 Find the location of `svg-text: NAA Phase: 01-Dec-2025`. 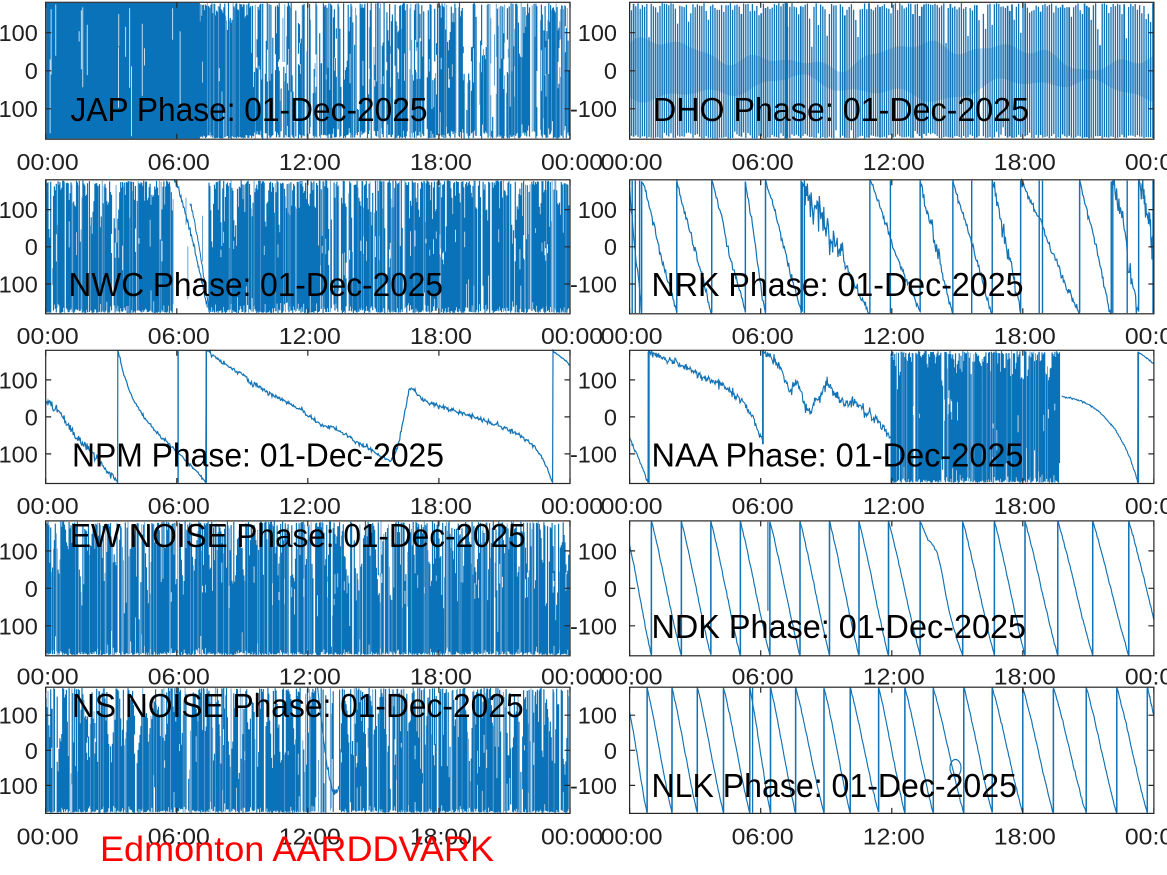

svg-text: NAA Phase: 01-Dec-2025 is located at coordinates (838, 455).